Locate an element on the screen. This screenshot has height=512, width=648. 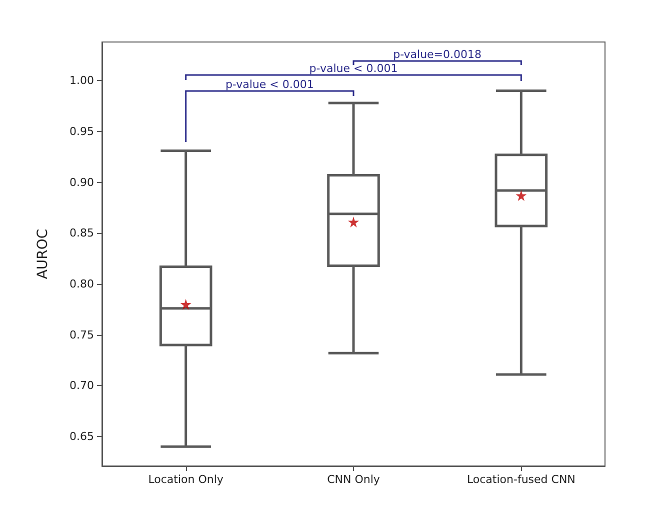
x-tick-label: Location Only is located at coordinates (186, 479).